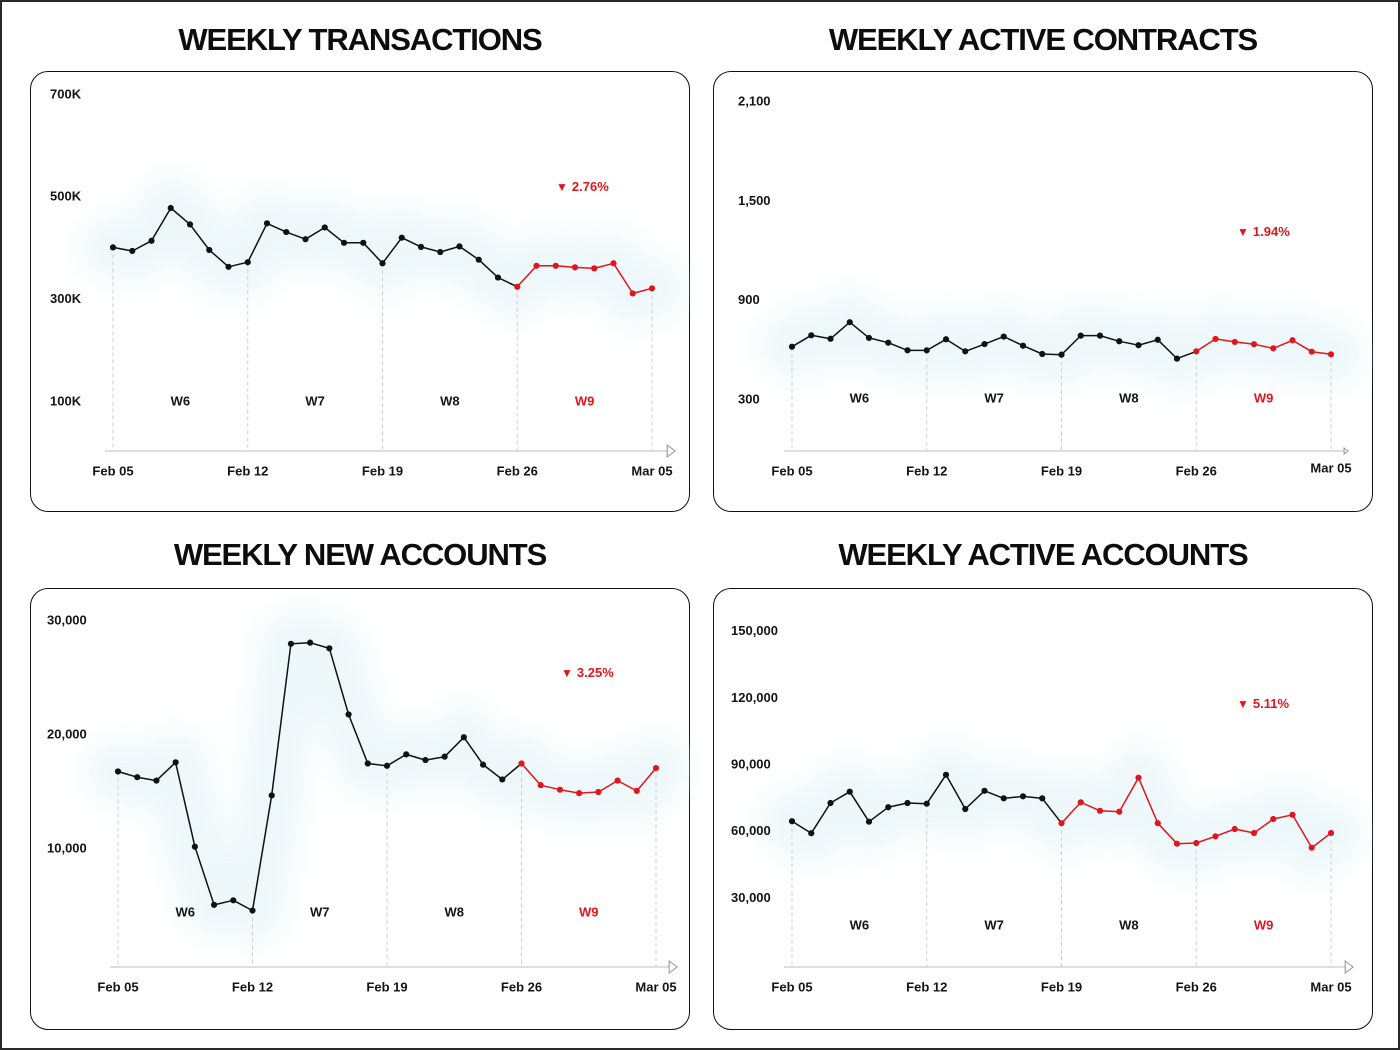 Image resolution: width=1400 pixels, height=1050 pixels. What do you see at coordinates (994, 340) in the screenshot?
I see `series-line` at bounding box center [994, 340].